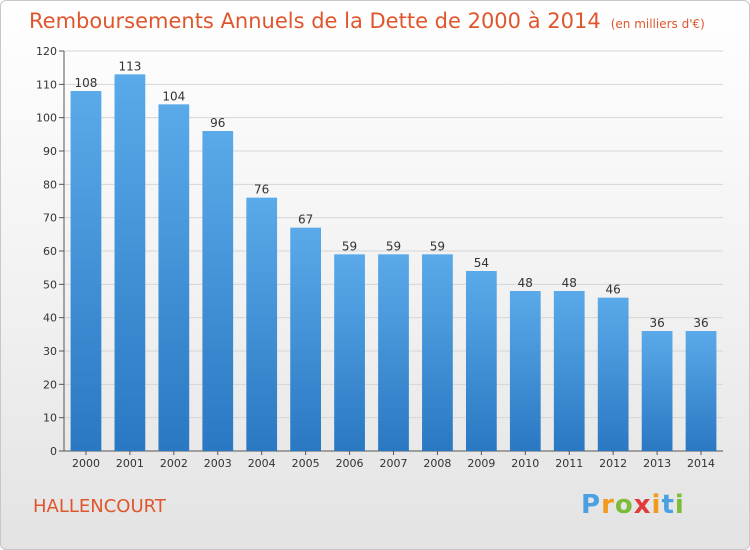 The image size is (750, 550). What do you see at coordinates (50, 351) in the screenshot?
I see `y-tick-label: 30` at bounding box center [50, 351].